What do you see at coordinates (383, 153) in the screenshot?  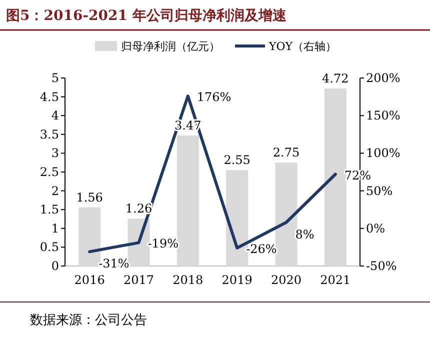 I see `y2-tick-label: 100%` at bounding box center [383, 153].